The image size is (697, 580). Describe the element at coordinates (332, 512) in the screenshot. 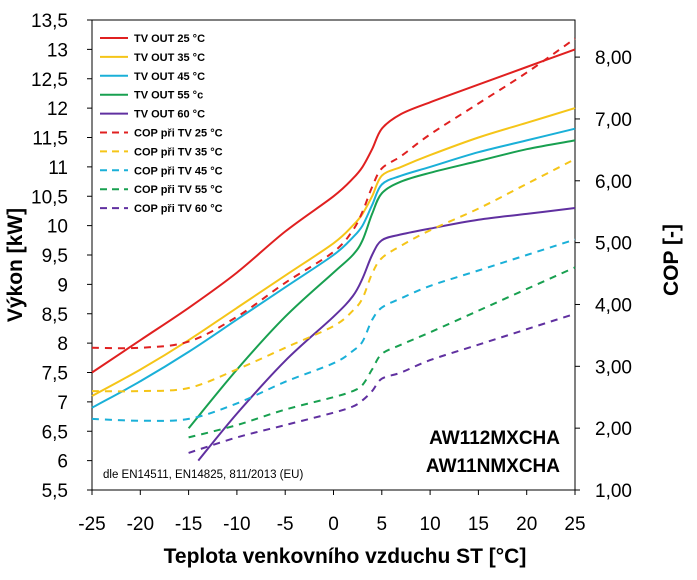

I see `x-axis-ticks: -25 -20 -15 -10 -5 0 5 10 15 20 25` at that location.